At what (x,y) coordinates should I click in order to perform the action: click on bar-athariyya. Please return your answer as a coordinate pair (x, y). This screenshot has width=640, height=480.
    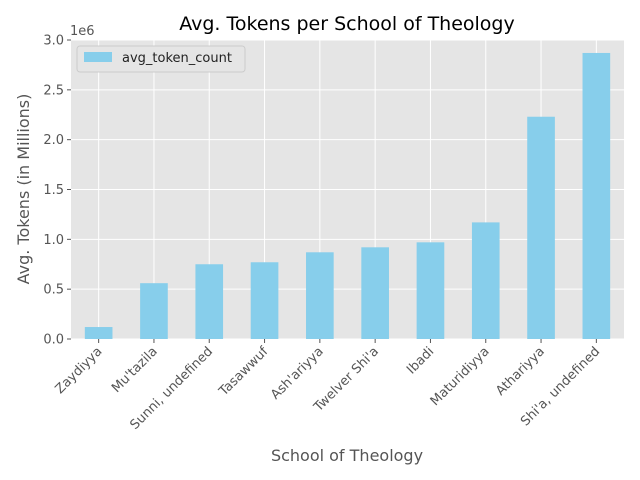
    Looking at the image, I should click on (541, 227).